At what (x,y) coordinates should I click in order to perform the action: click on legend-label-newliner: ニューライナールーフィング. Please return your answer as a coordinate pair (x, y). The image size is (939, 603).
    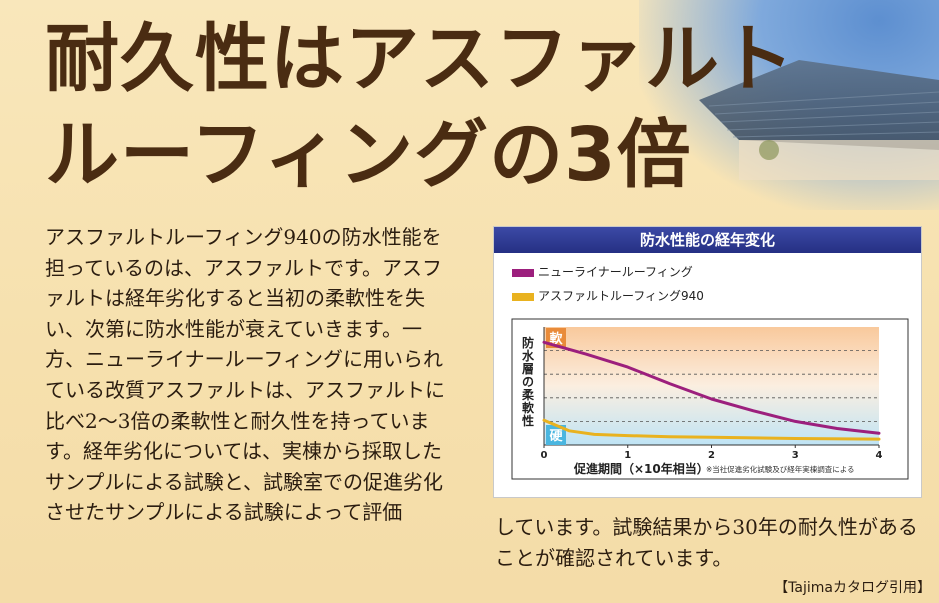
    Looking at the image, I should click on (615, 272).